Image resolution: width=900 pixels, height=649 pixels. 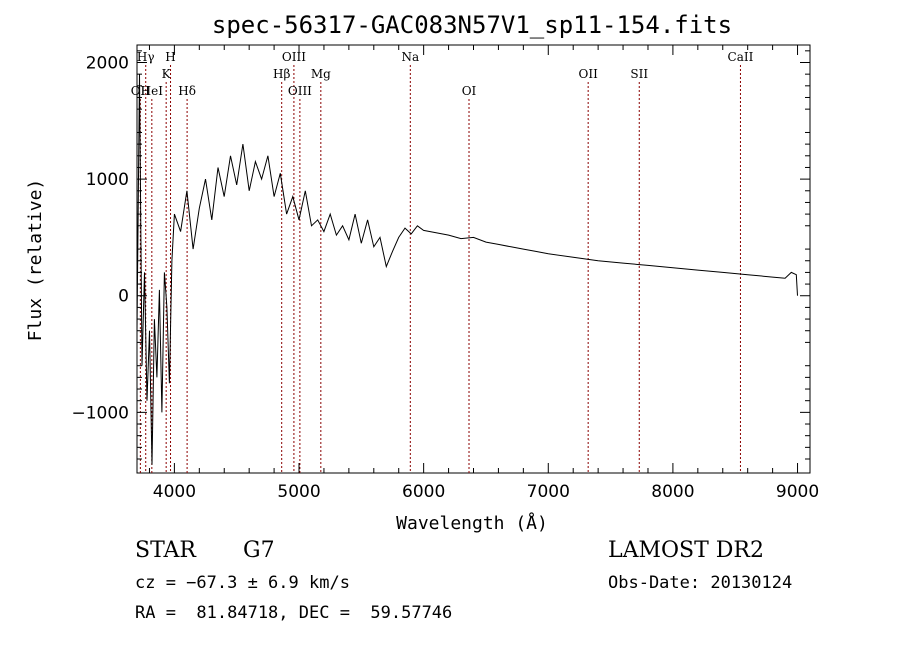 What do you see at coordinates (281, 74) in the screenshot?
I see `line-marker-label: Hβ` at bounding box center [281, 74].